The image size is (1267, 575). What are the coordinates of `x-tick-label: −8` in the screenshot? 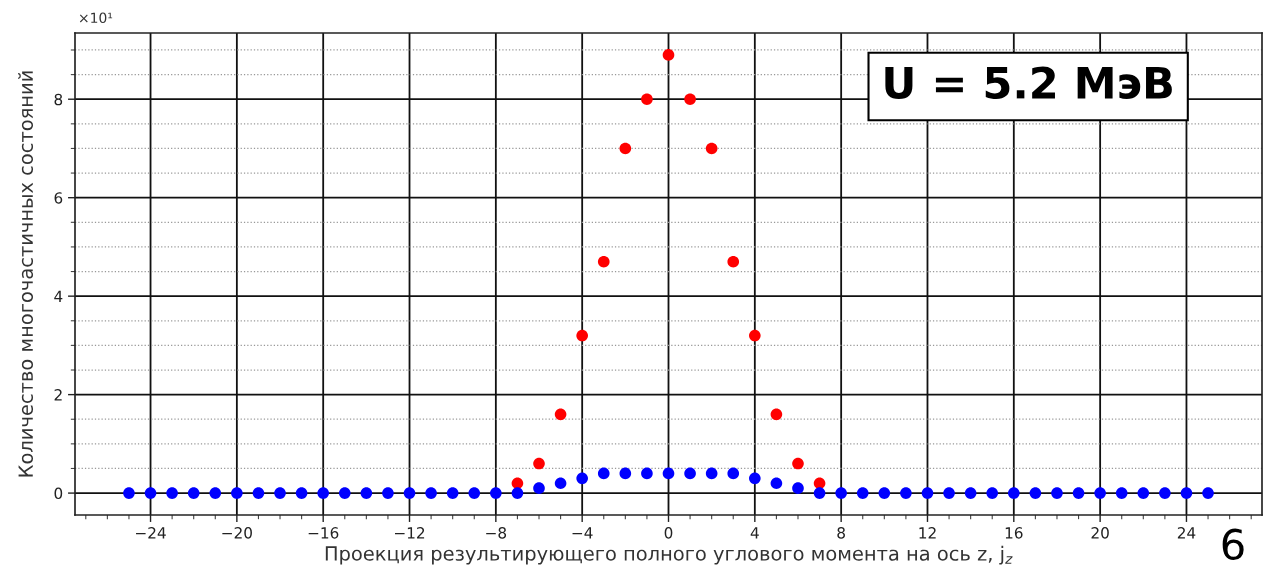 It's located at (496, 533).